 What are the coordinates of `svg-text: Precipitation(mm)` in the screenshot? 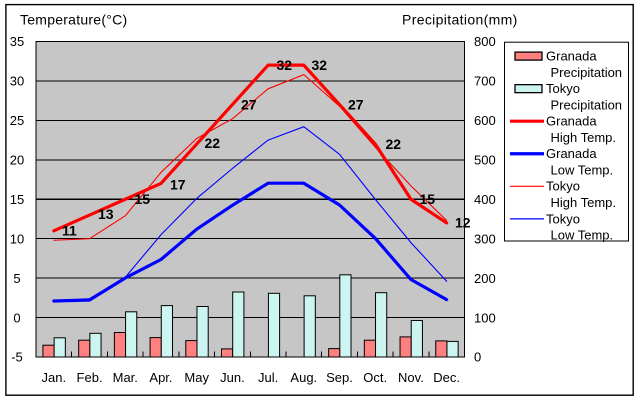 It's located at (460, 20).